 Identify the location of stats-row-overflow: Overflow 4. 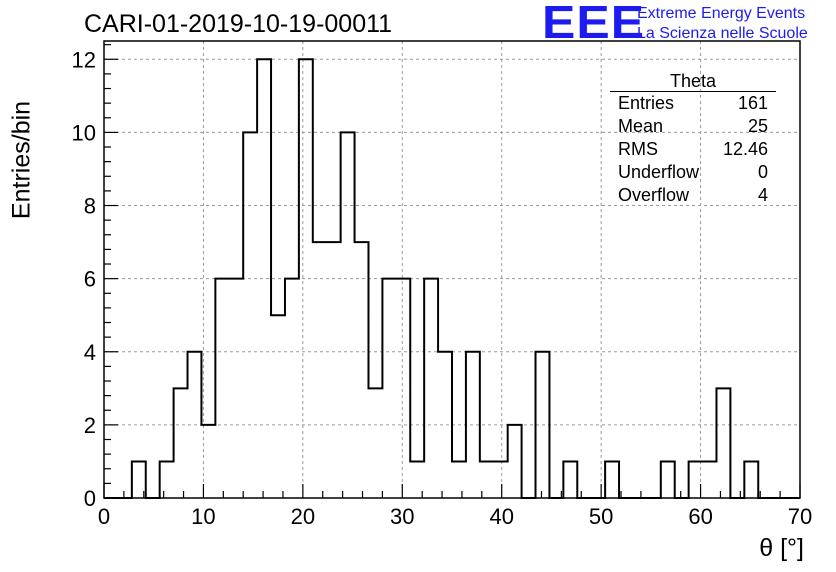
(693, 195).